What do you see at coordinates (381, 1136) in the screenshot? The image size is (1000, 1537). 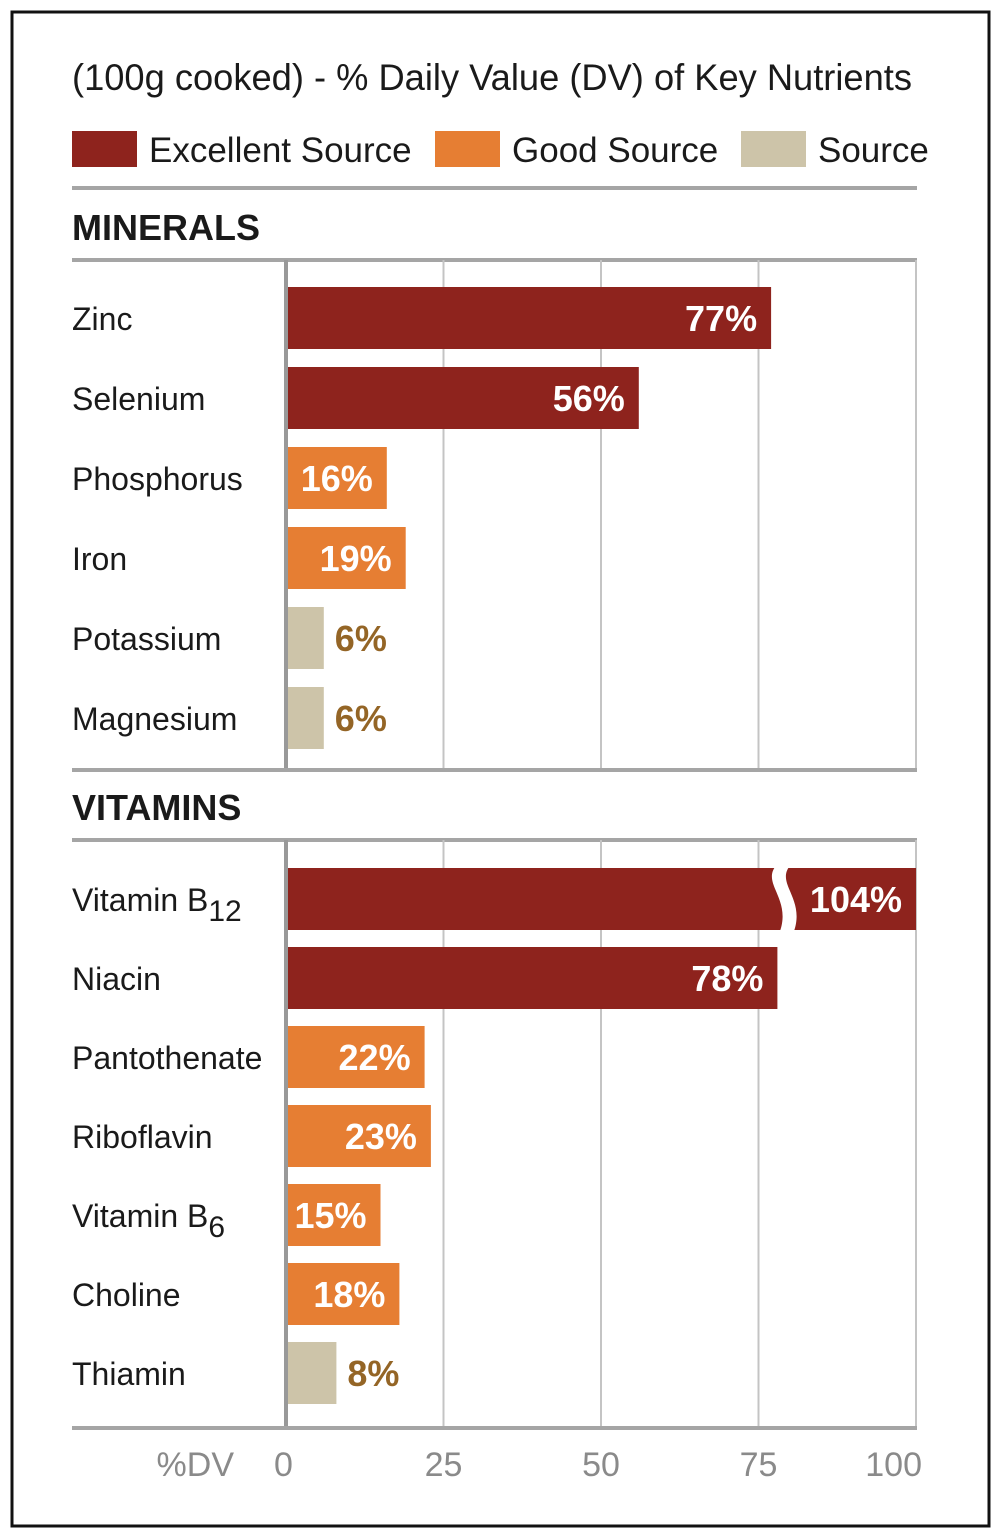 I see `bar-value-label: 23%` at bounding box center [381, 1136].